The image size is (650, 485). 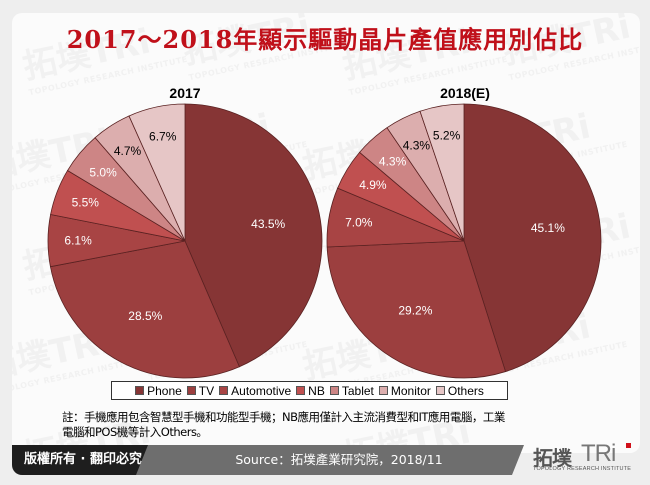 What do you see at coordinates (359, 222) in the screenshot?
I see `data-label-automotive: 7.0%` at bounding box center [359, 222].